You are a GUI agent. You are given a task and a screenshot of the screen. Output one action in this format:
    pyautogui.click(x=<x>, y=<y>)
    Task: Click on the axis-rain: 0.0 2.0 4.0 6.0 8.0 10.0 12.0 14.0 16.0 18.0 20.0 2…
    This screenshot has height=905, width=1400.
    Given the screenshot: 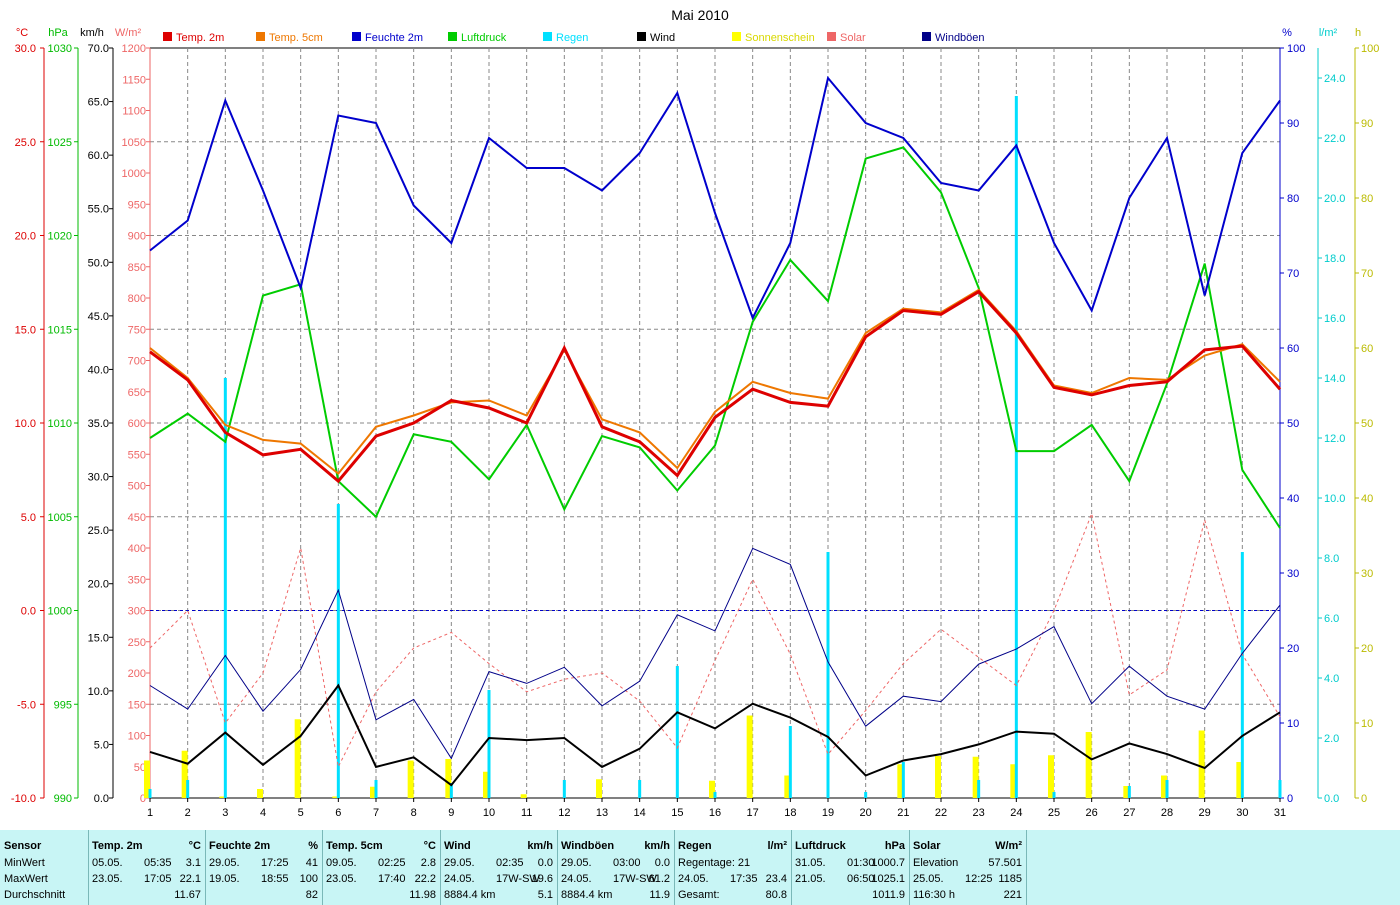 What is the action you would take?
    pyautogui.click(x=1331, y=416)
    